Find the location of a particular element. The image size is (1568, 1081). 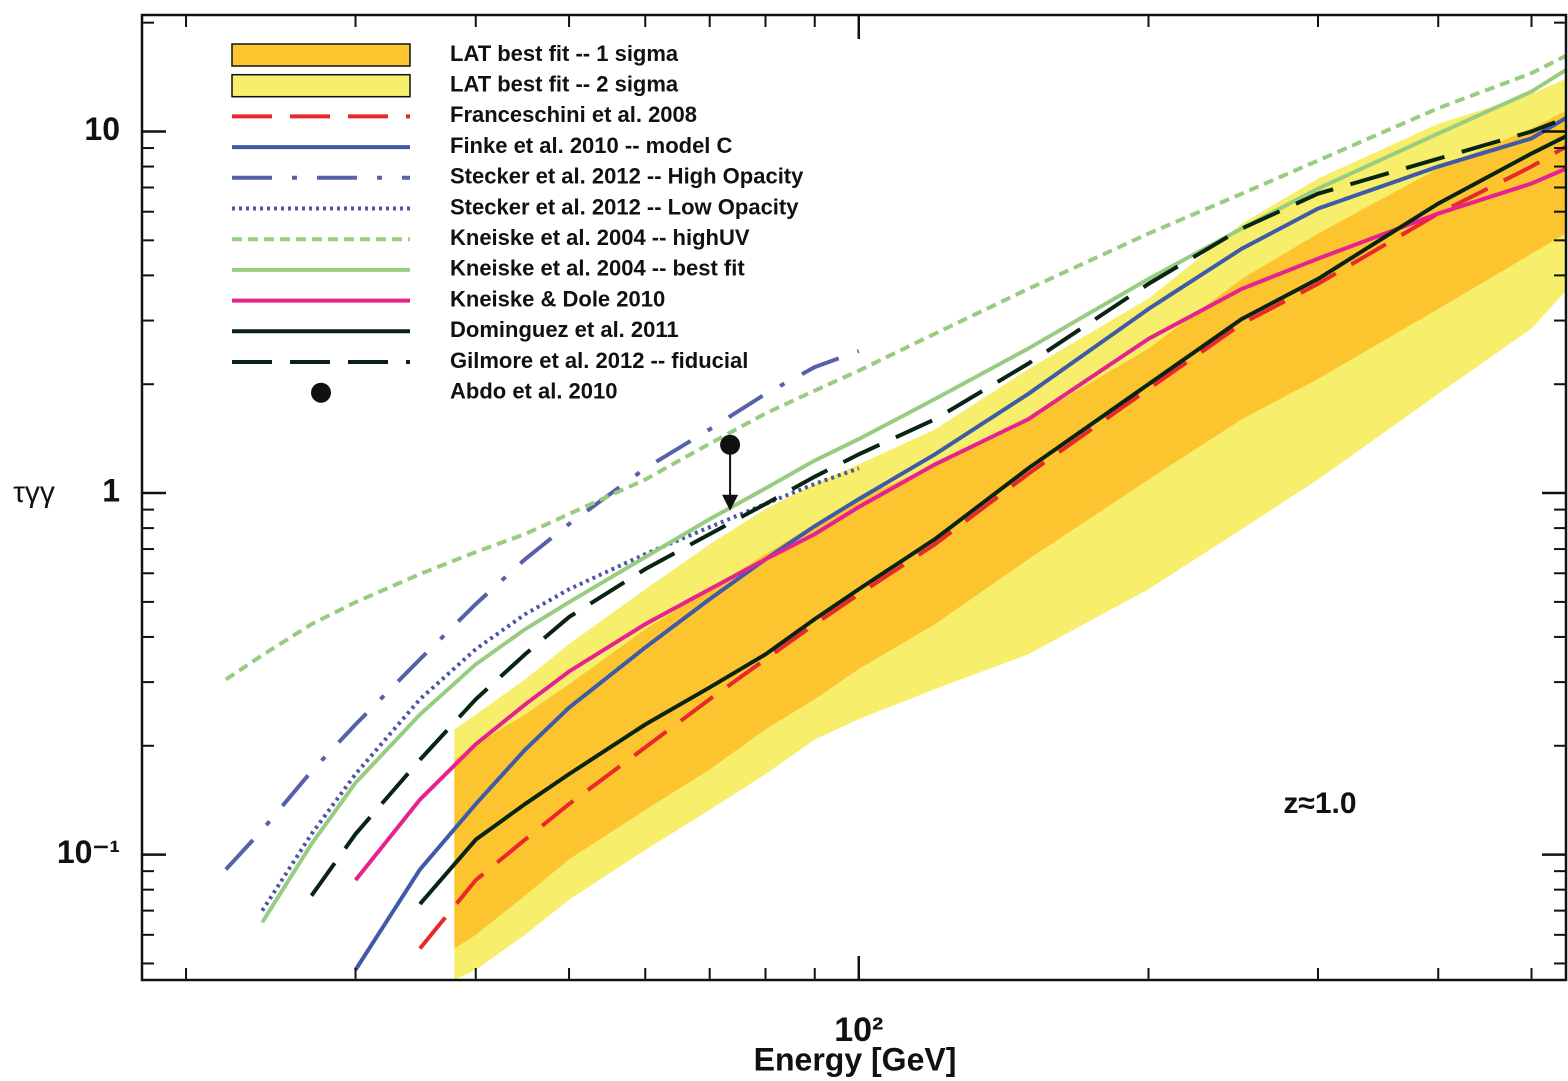

upper-limit-arrowhead is located at coordinates (730, 502).